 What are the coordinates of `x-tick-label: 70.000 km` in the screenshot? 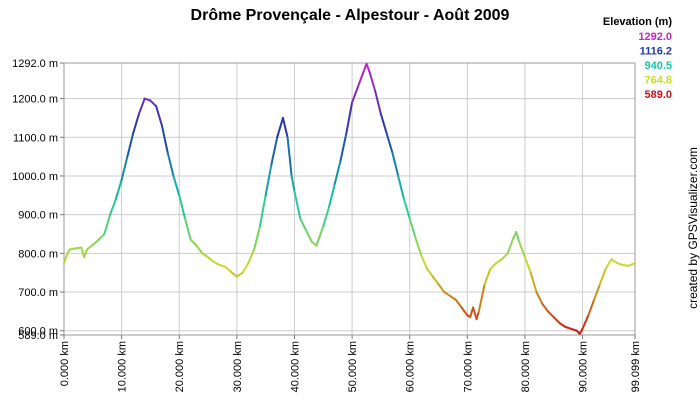 It's located at (468, 366).